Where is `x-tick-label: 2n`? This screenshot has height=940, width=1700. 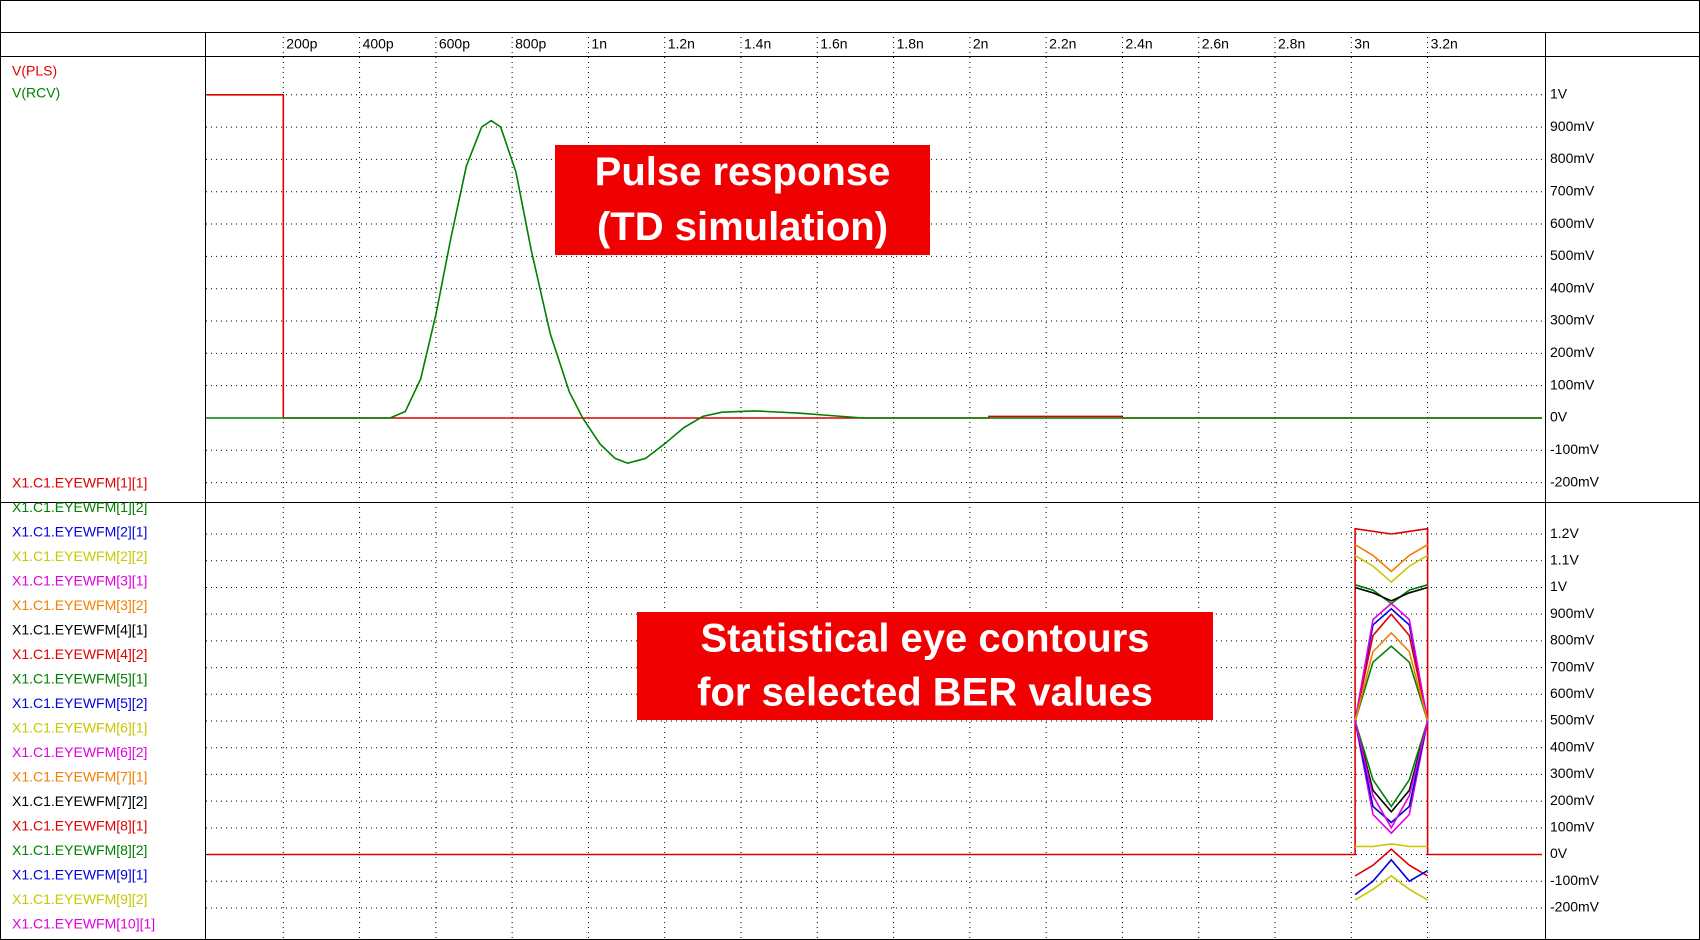
x-tick-label: 2n is located at coordinates (981, 44).